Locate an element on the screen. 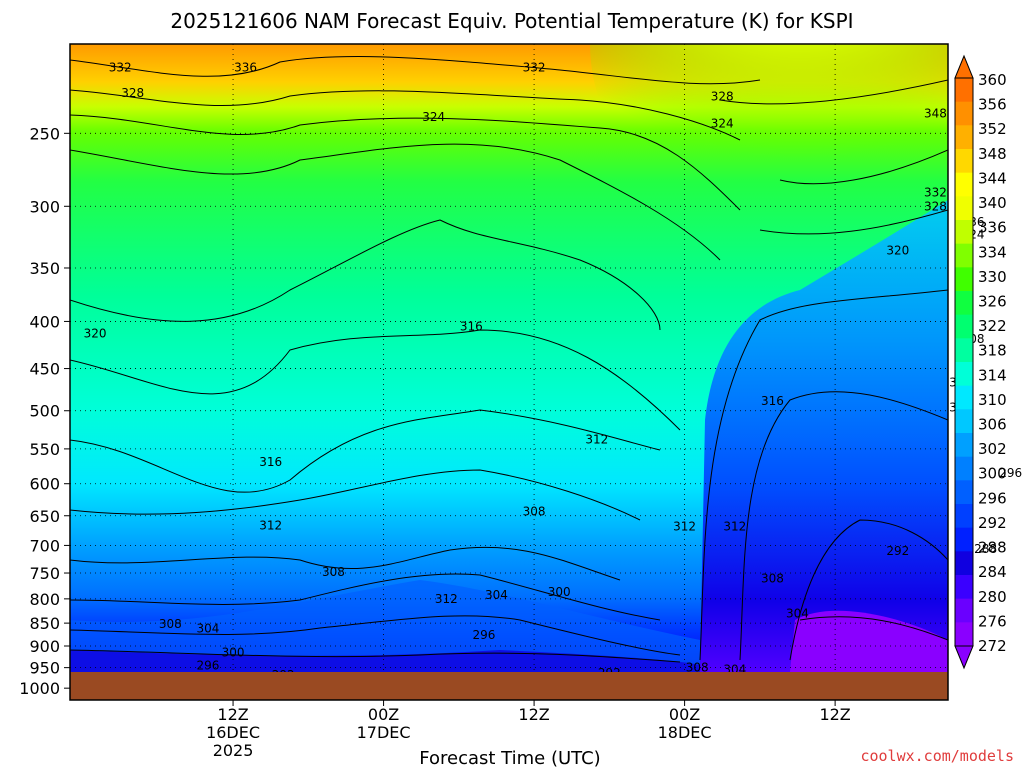  x-tick-label: 12Z is located at coordinates (834, 714).